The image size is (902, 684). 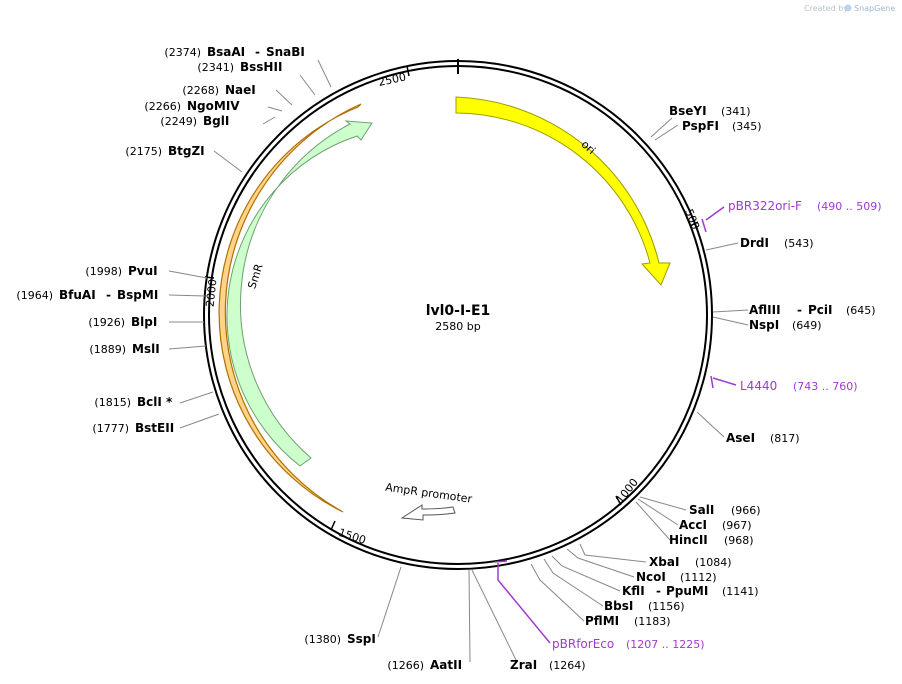 I want to click on leader-naei, so click(x=284, y=97).